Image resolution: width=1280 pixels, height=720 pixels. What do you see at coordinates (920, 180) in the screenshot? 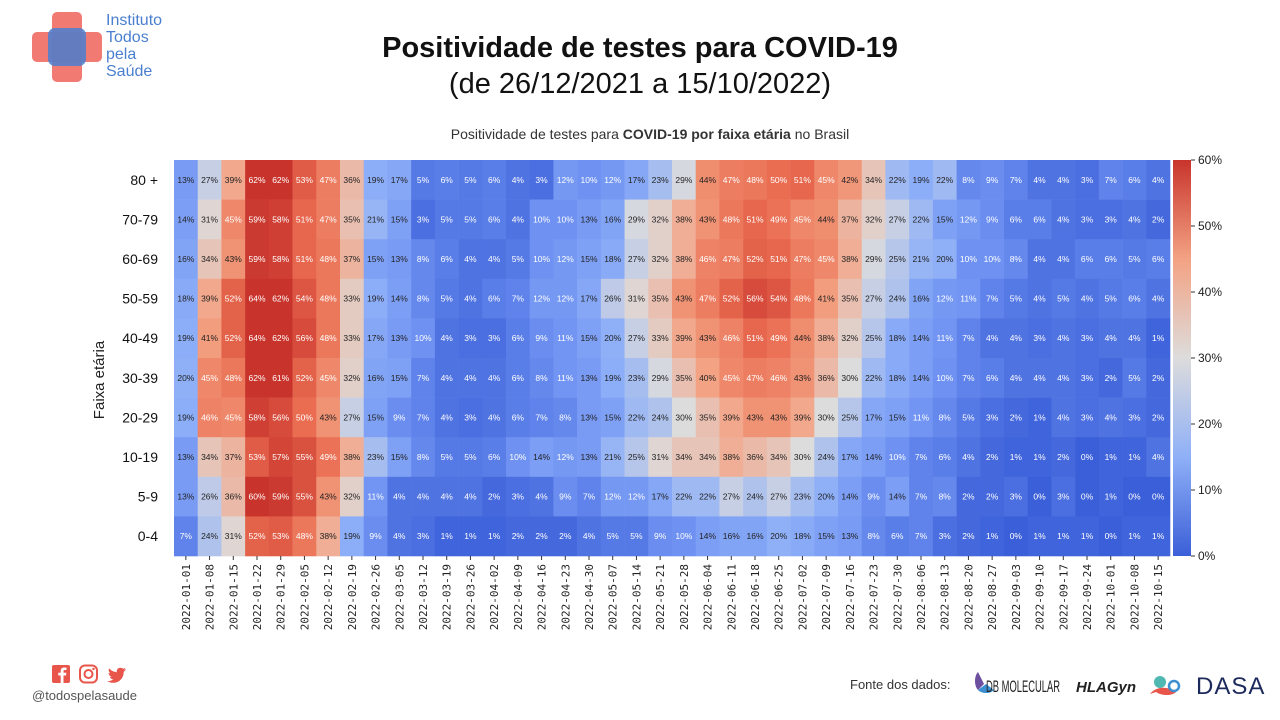
I see `cell-label: 19%` at bounding box center [920, 180].